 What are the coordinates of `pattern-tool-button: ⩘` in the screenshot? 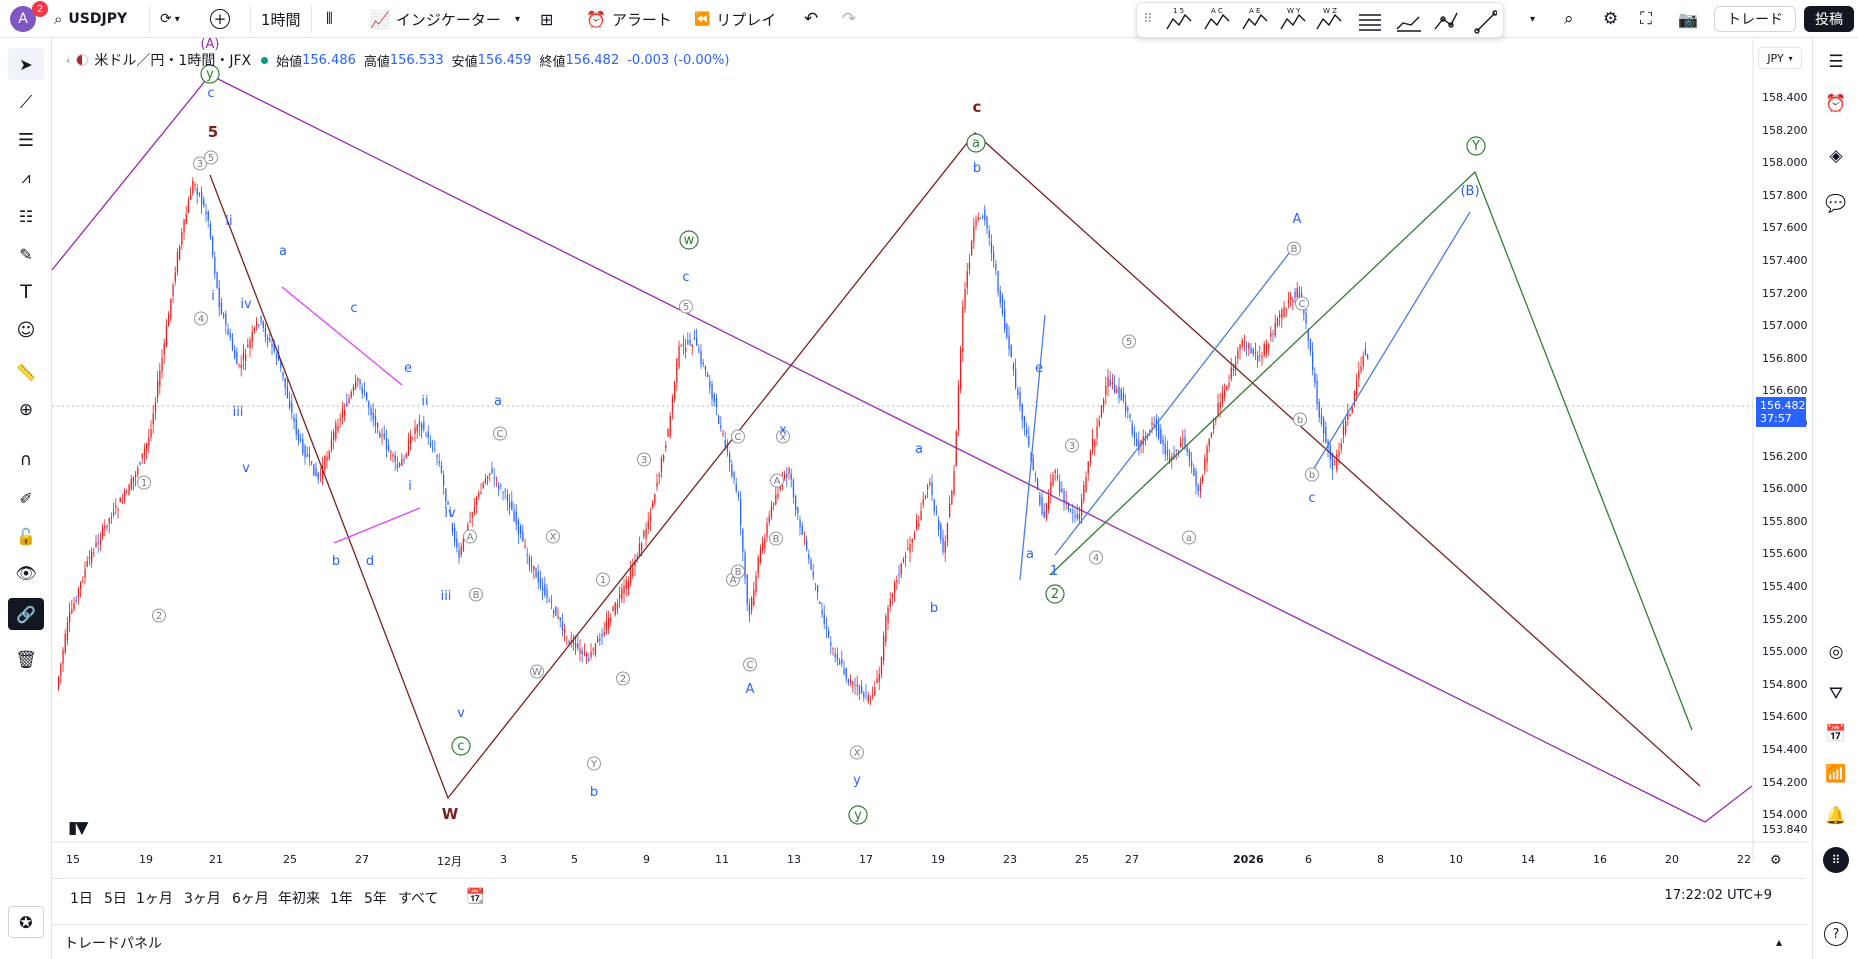 It's located at (26, 178).